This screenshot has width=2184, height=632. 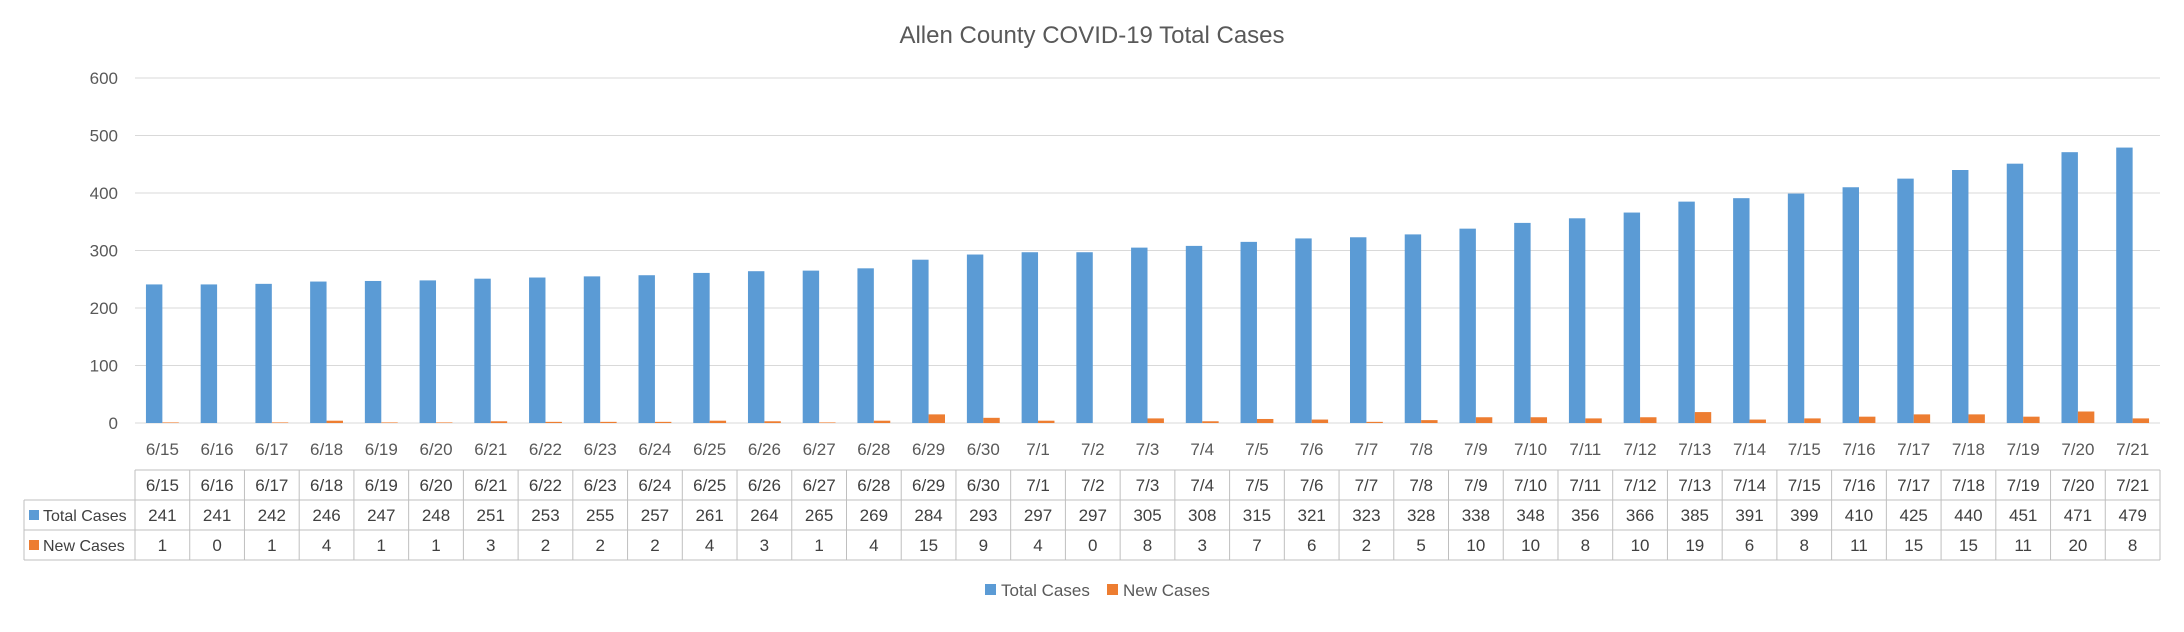 I want to click on table-header-cell: 6/25, so click(x=709, y=485).